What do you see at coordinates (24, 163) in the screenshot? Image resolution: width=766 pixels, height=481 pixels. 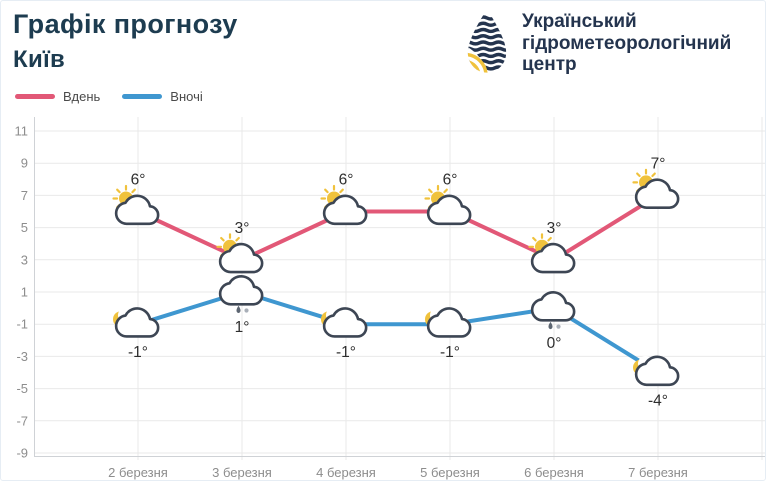 I see `y-tick-label: 9` at bounding box center [24, 163].